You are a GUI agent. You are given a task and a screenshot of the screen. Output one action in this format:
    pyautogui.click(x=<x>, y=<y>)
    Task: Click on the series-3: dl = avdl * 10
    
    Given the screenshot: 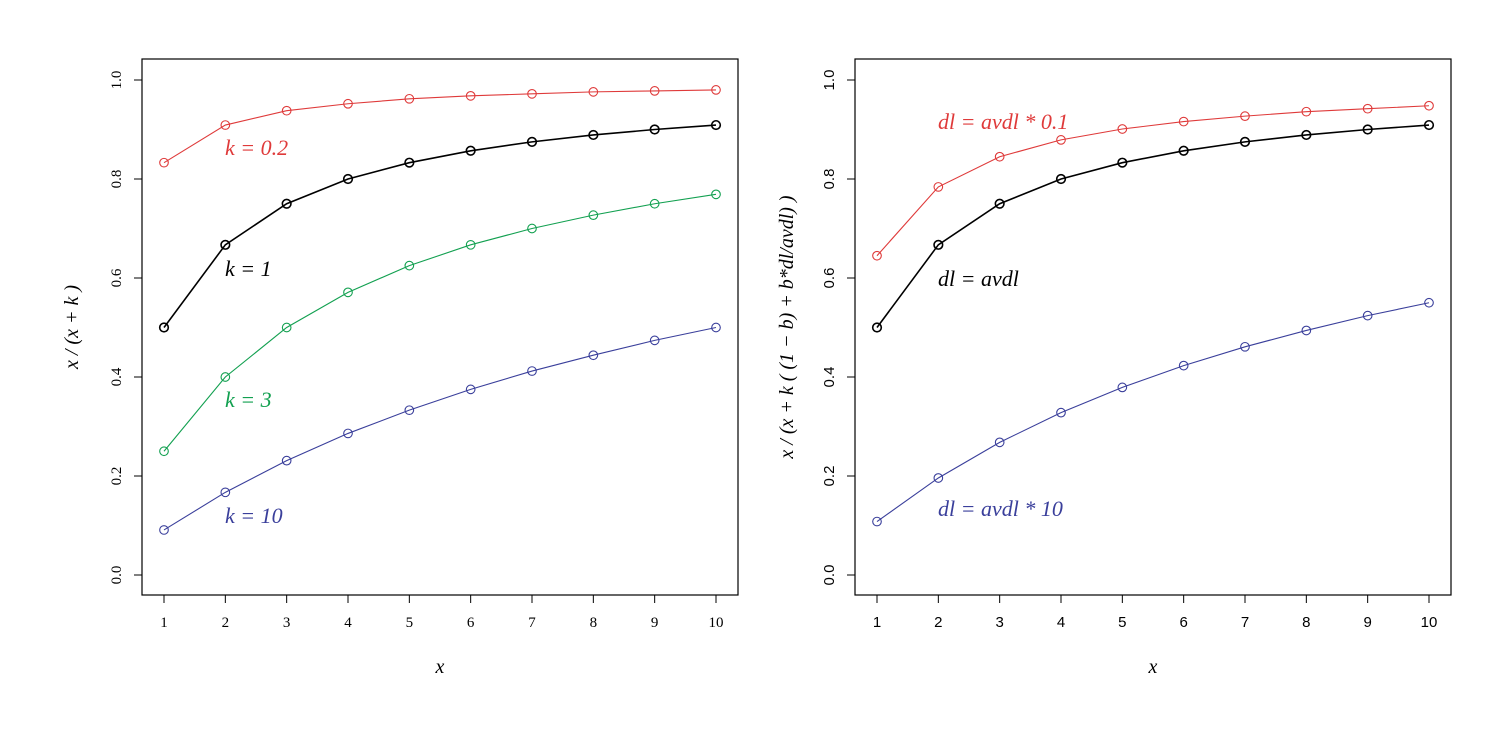 What is the action you would take?
    pyautogui.click(x=1153, y=412)
    